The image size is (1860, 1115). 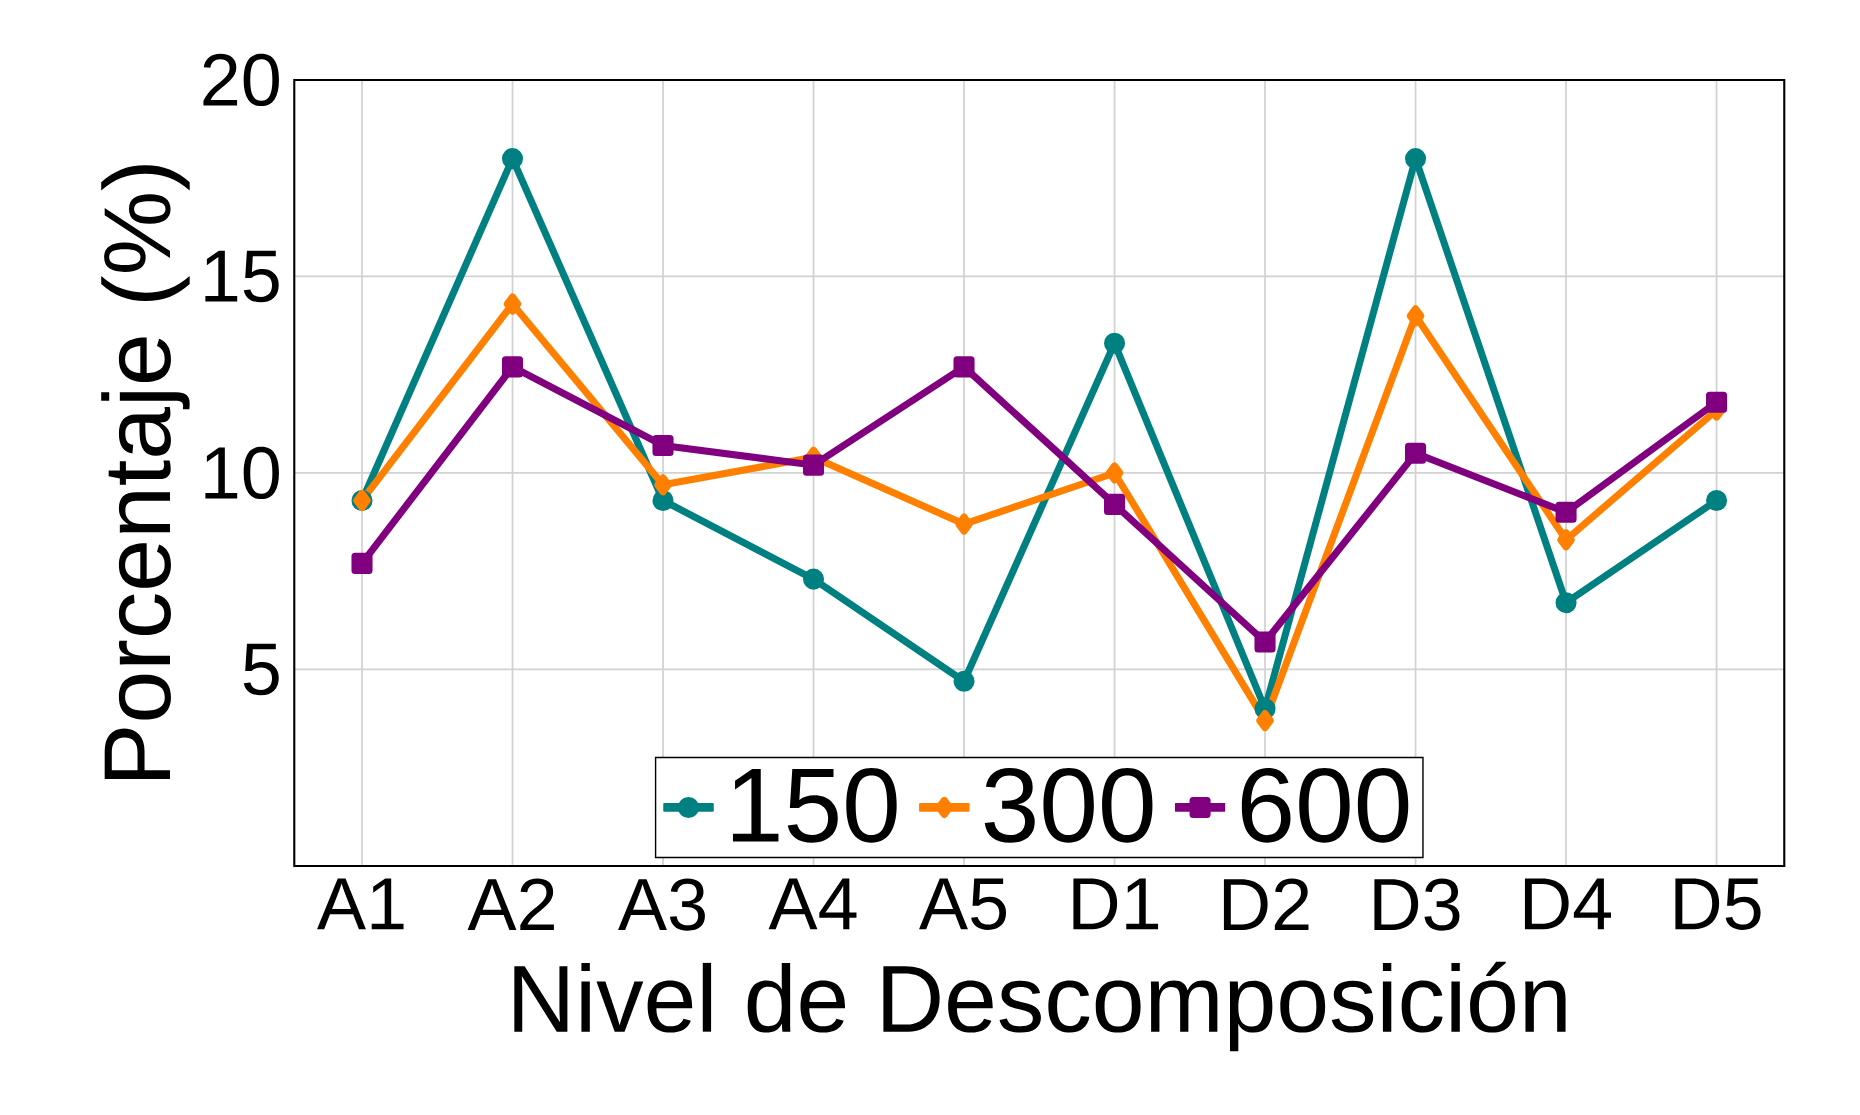 What do you see at coordinates (1718, 904) in the screenshot?
I see `x-tick-label: D5` at bounding box center [1718, 904].